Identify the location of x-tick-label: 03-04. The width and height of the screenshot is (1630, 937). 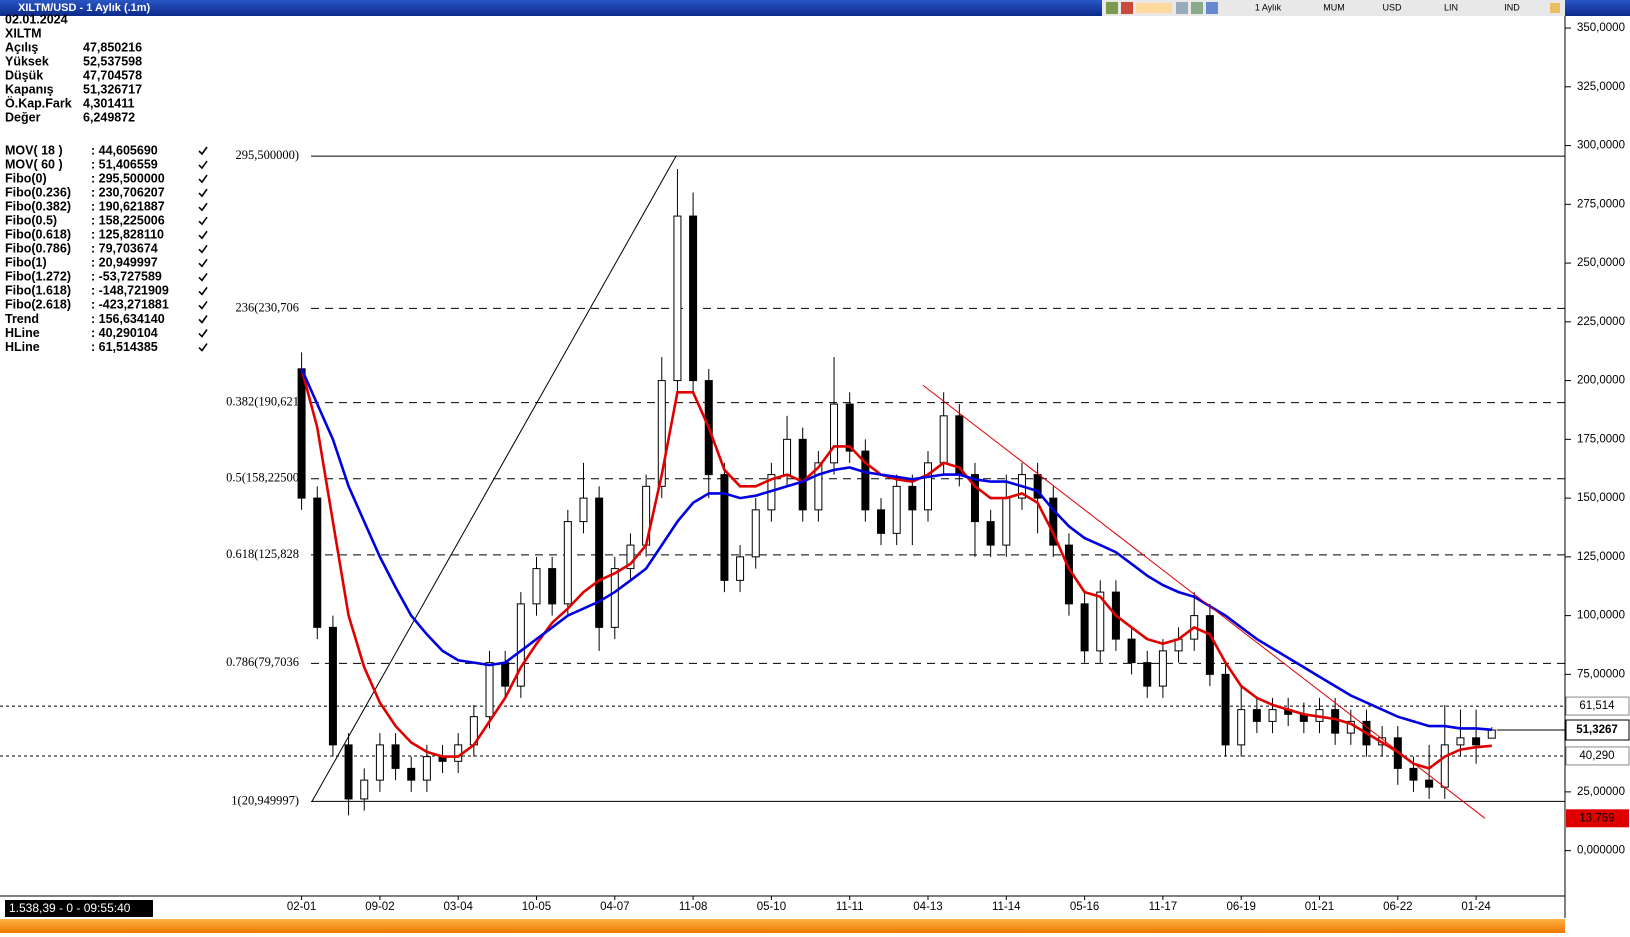
(458, 907).